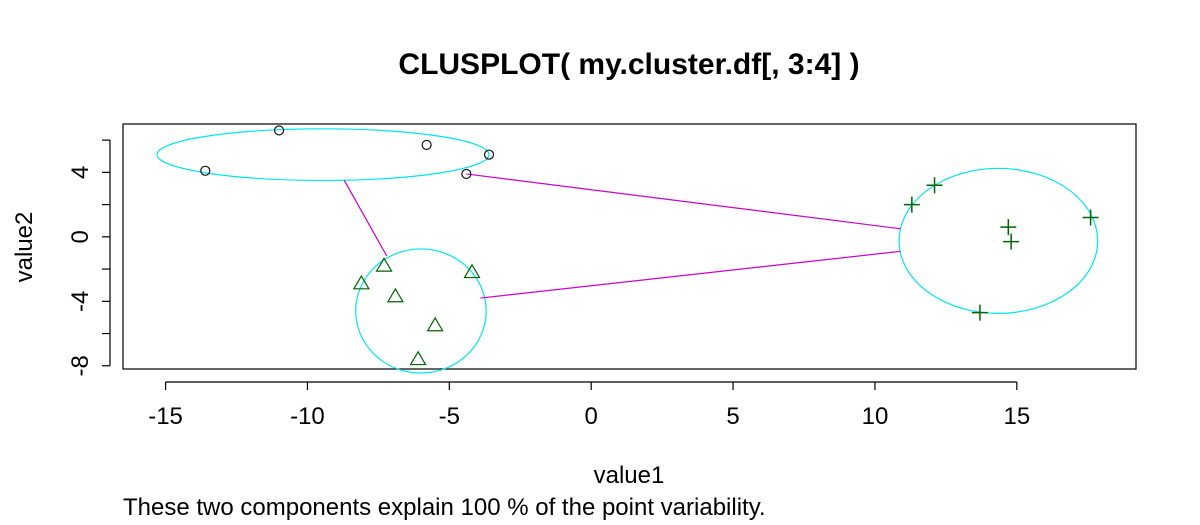  I want to click on y-tick-label: -4, so click(80, 301).